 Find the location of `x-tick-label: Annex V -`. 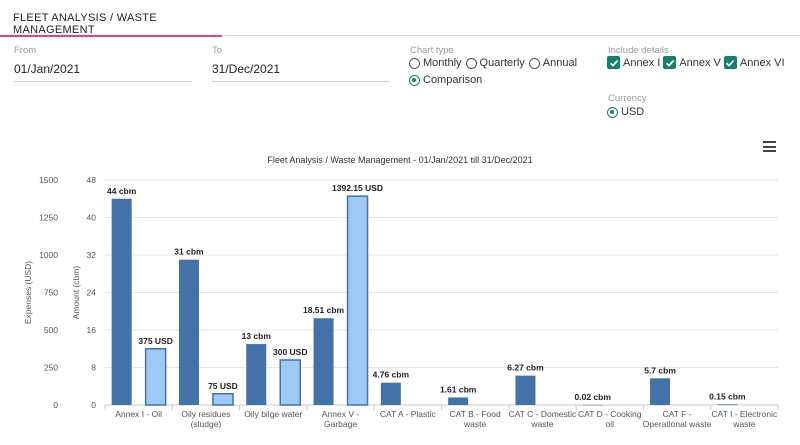

x-tick-label: Annex V - is located at coordinates (340, 414).